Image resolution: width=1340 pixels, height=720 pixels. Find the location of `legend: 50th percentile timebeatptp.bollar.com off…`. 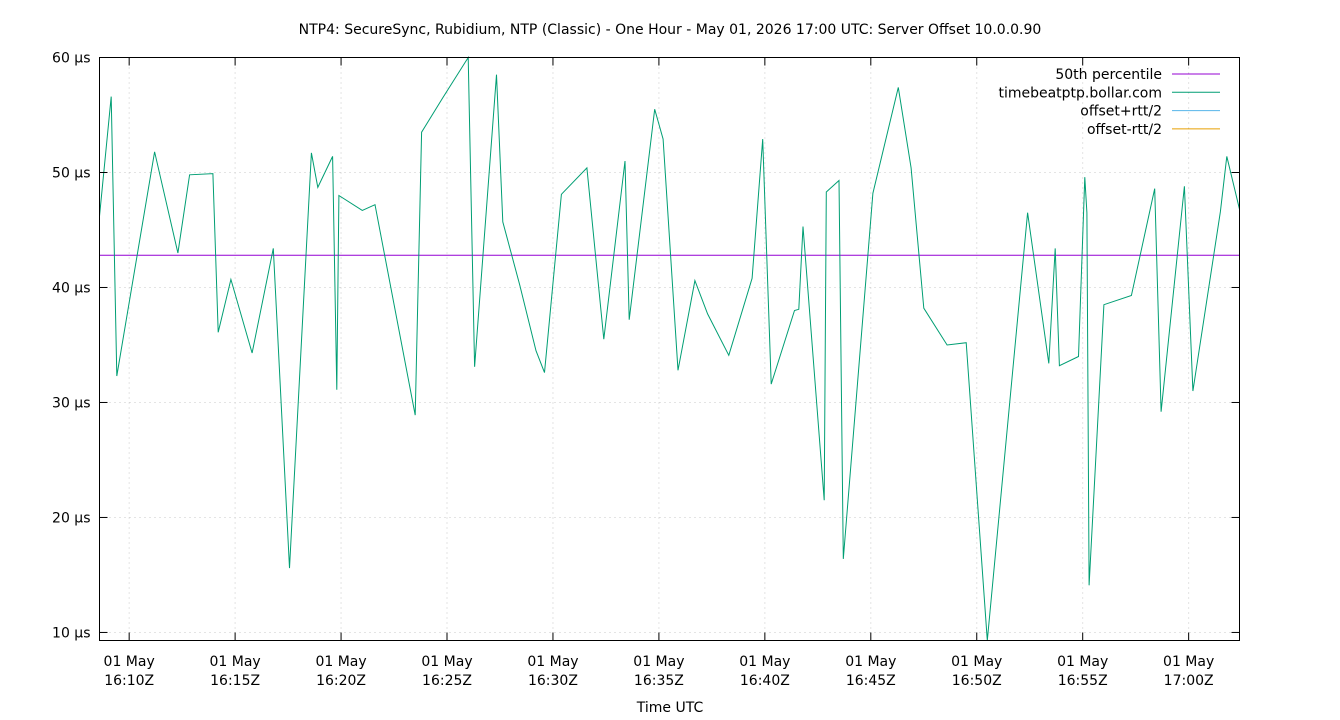

legend: 50th percentile timebeatptp.bollar.com off… is located at coordinates (1109, 102).